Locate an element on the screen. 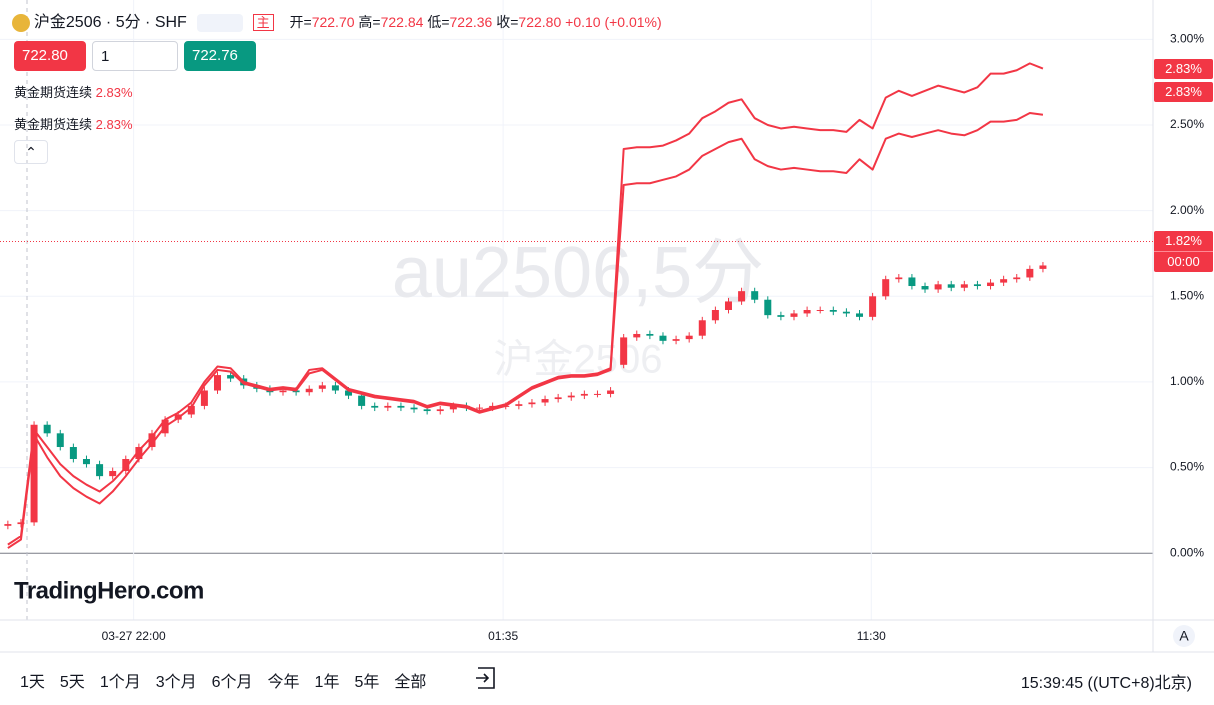 This screenshot has width=1214, height=705. period-button: 全部 is located at coordinates (410, 682).